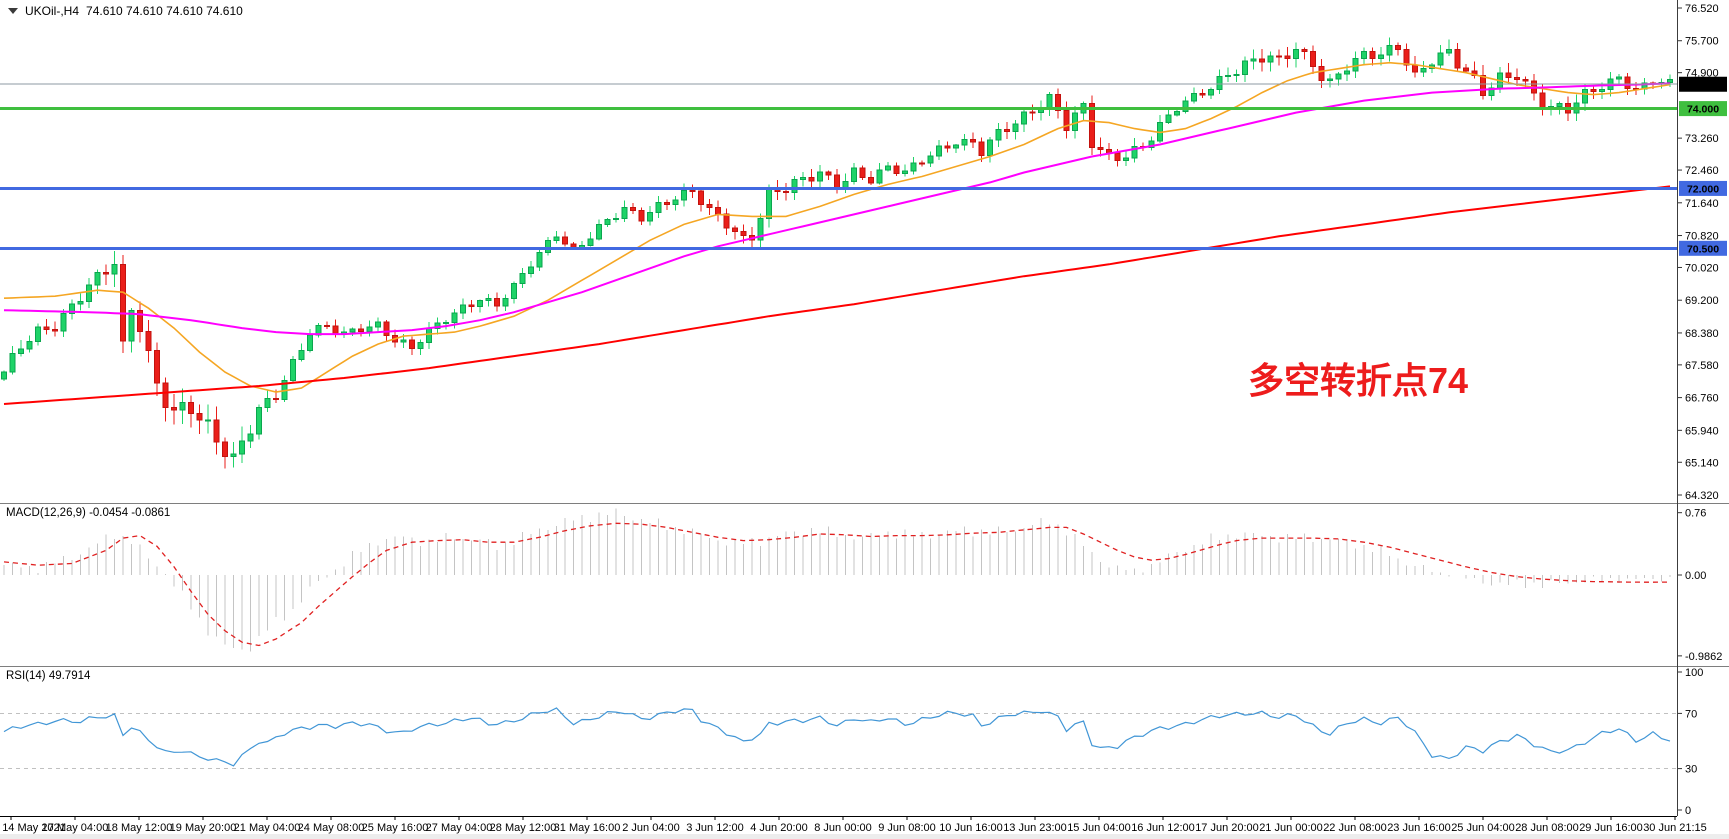  I want to click on svg-text: 28 May 12:00, so click(523, 828).